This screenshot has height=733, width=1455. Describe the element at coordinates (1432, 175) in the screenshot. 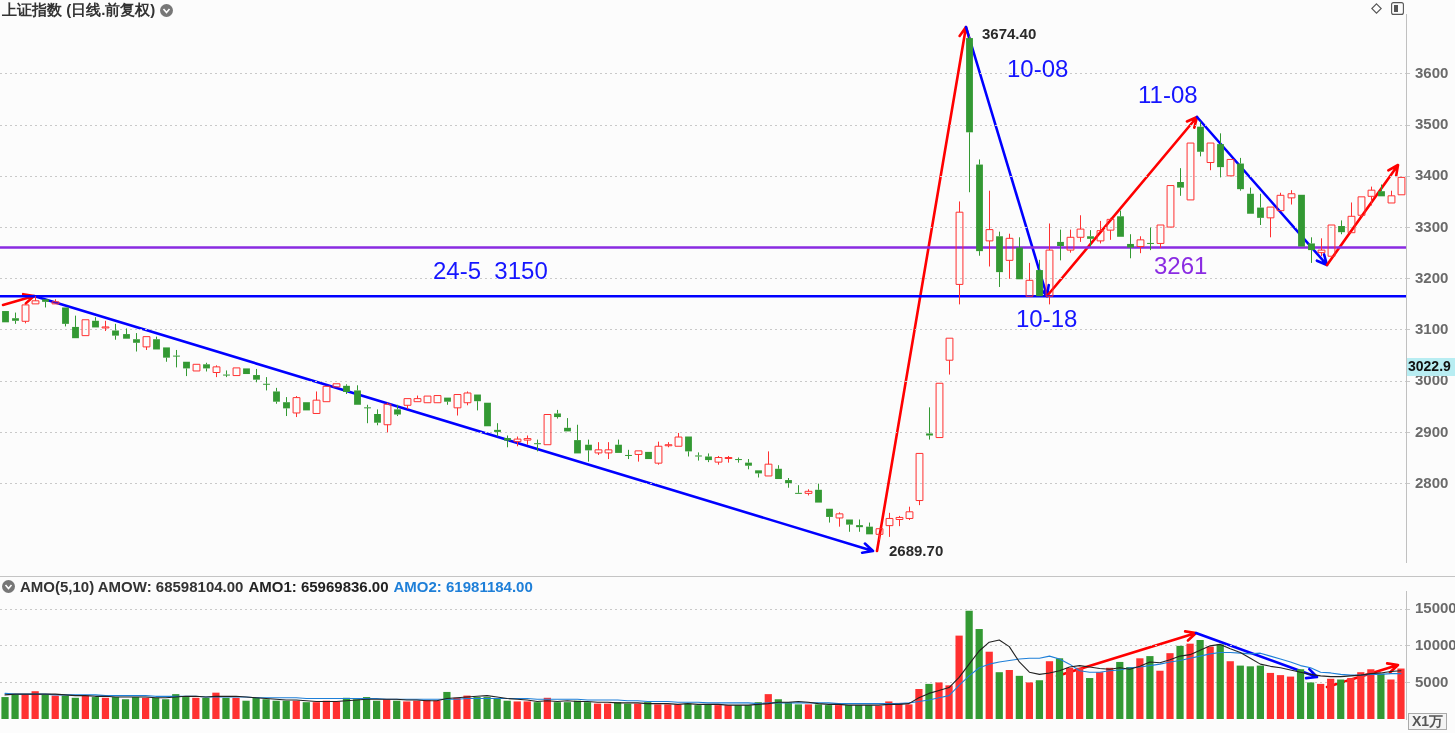

I see `y-tick-label: 3400` at that location.